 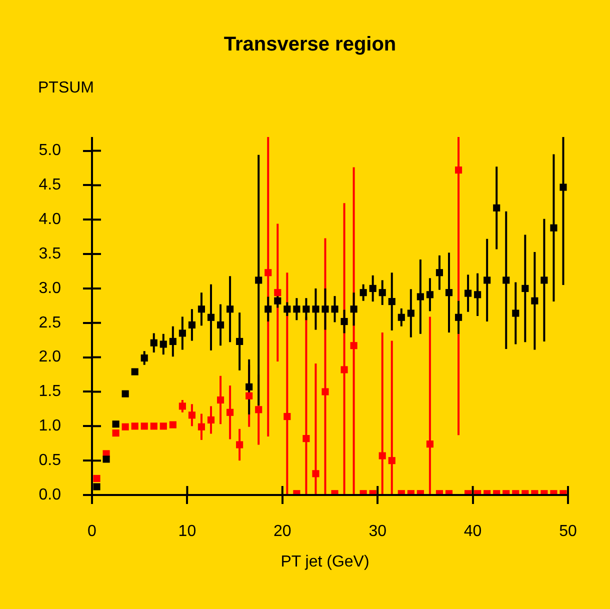 I want to click on y-tick-label: 4.0, so click(x=50, y=219).